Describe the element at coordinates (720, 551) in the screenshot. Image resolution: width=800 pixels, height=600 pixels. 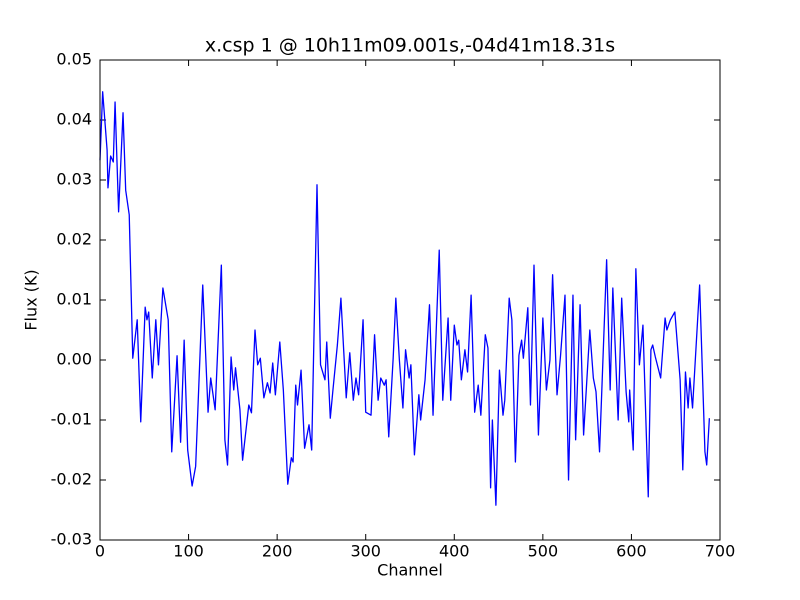
I see `x-tick-label: 700` at that location.